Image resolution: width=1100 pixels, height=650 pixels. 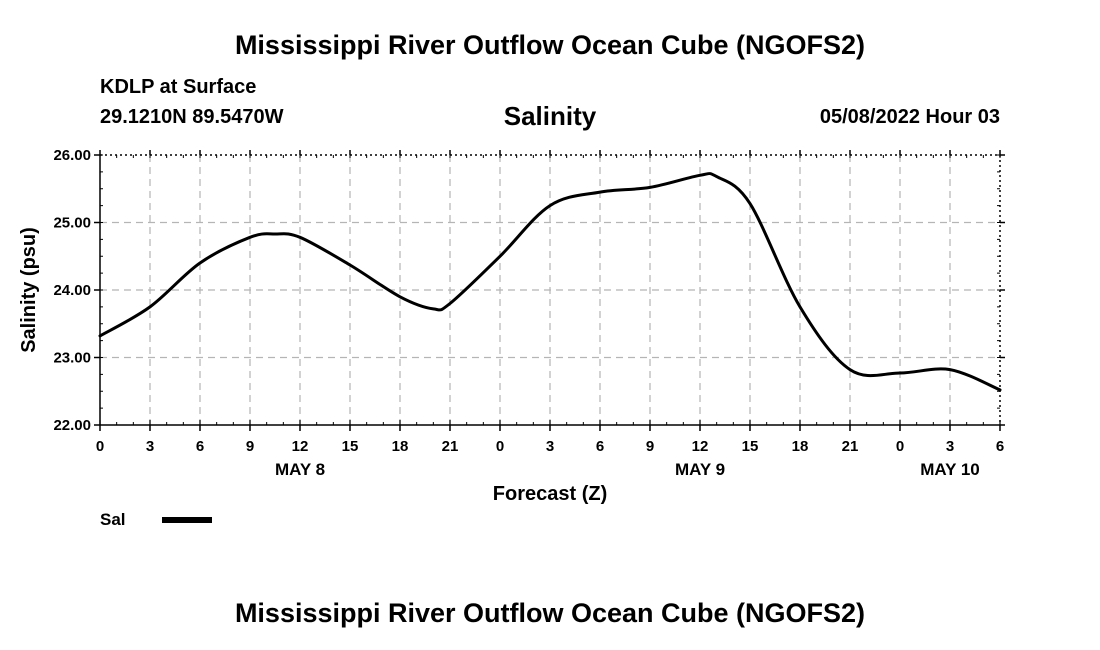 I want to click on forecast-datetime: 05/08/2022 Hour 03, so click(x=909, y=117).